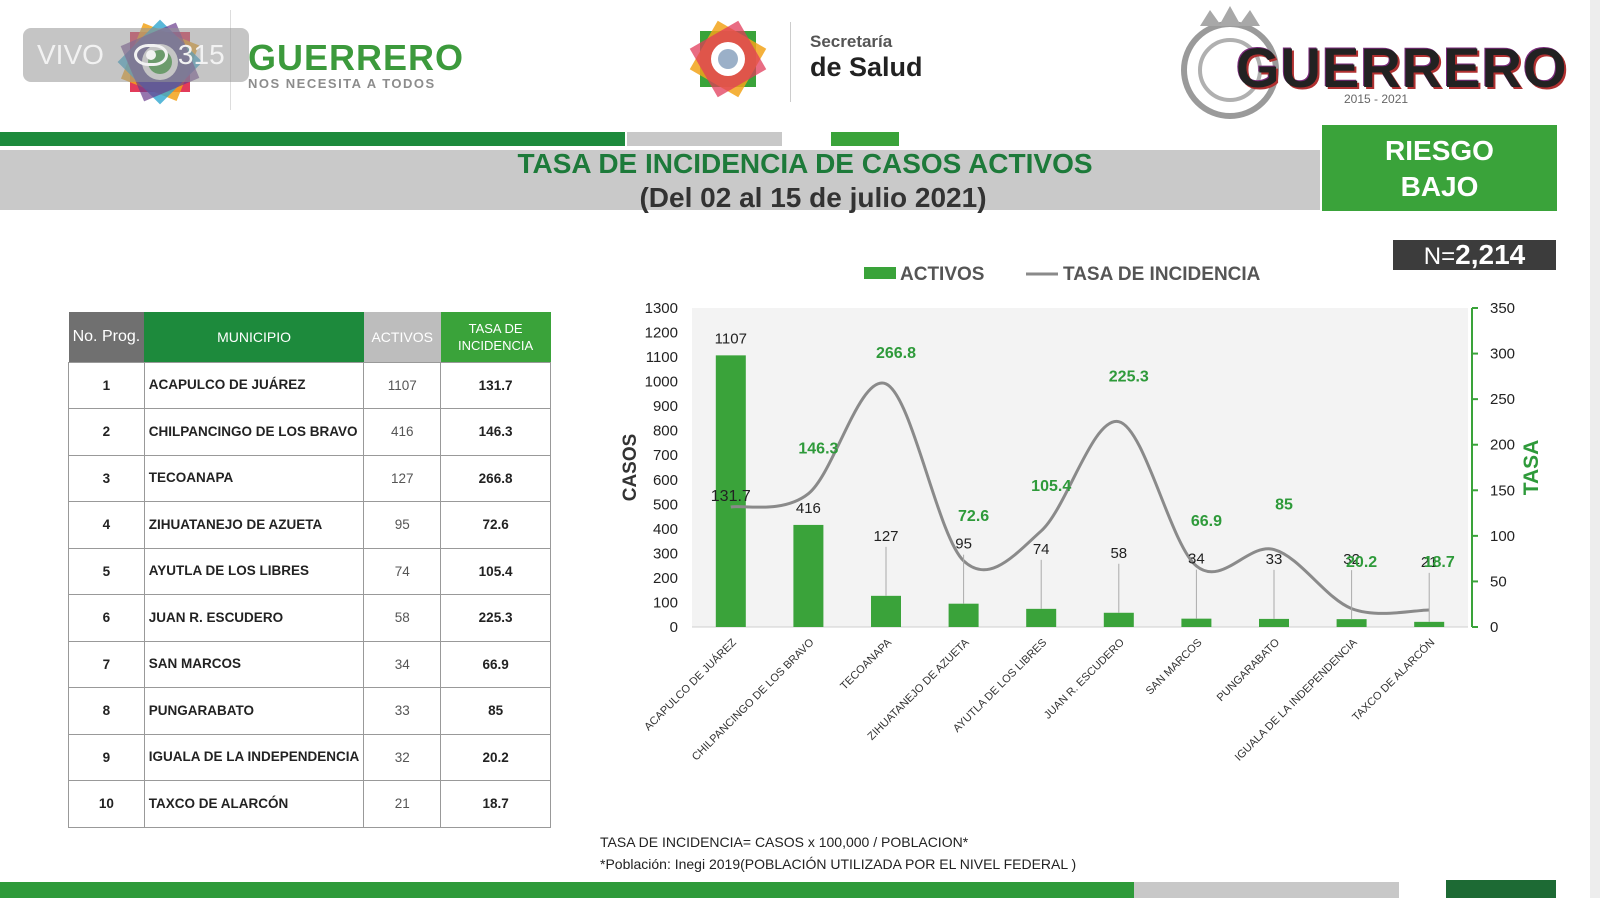  Describe the element at coordinates (496, 345) in the screenshot. I see `header-tasa-line2: INCIDENCIA` at that location.